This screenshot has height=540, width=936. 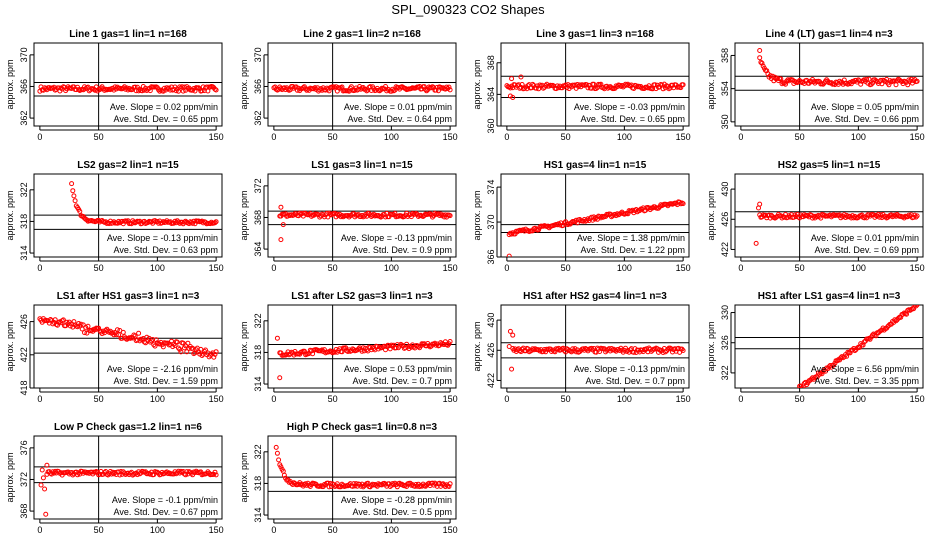 I want to click on x-tick-label: 50, so click(x=99, y=399).